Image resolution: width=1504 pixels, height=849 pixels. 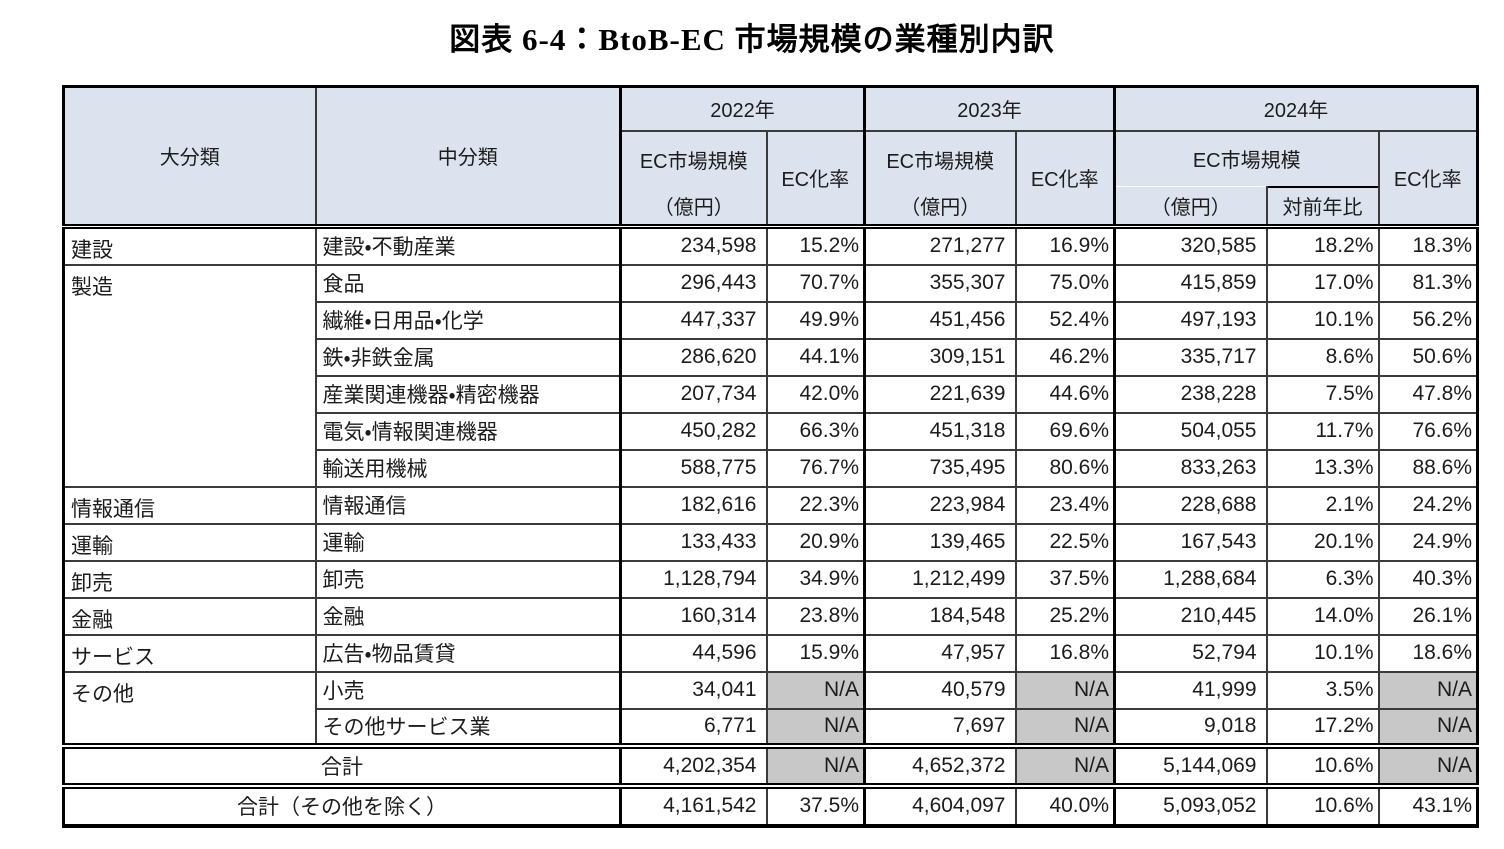 I want to click on cell-value: 20.9%, so click(x=815, y=542).